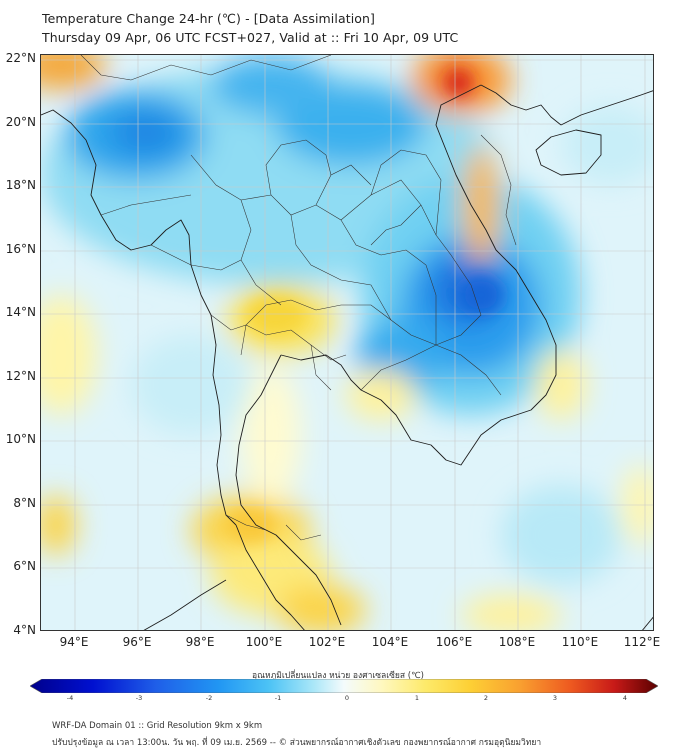  What do you see at coordinates (264, 642) in the screenshot?
I see `lon-label-100: 100°E` at bounding box center [264, 642].